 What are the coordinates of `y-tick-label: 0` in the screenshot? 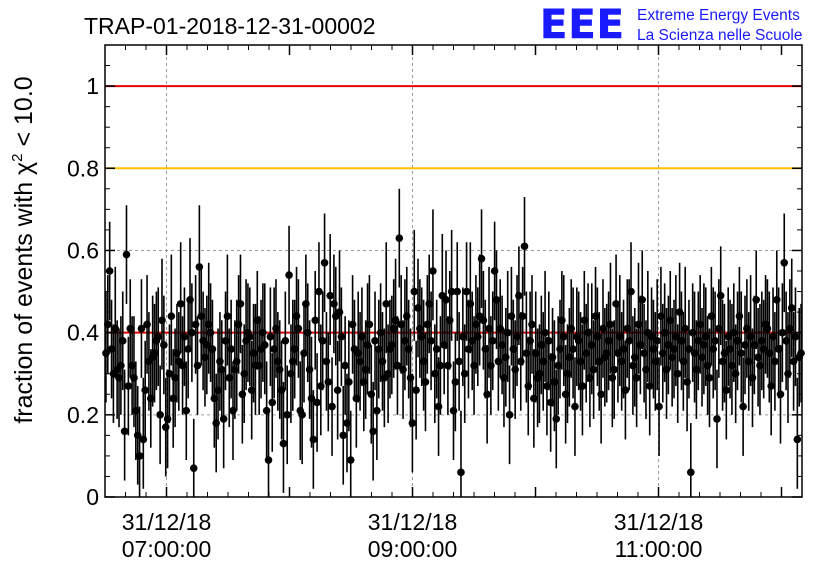 It's located at (92, 497).